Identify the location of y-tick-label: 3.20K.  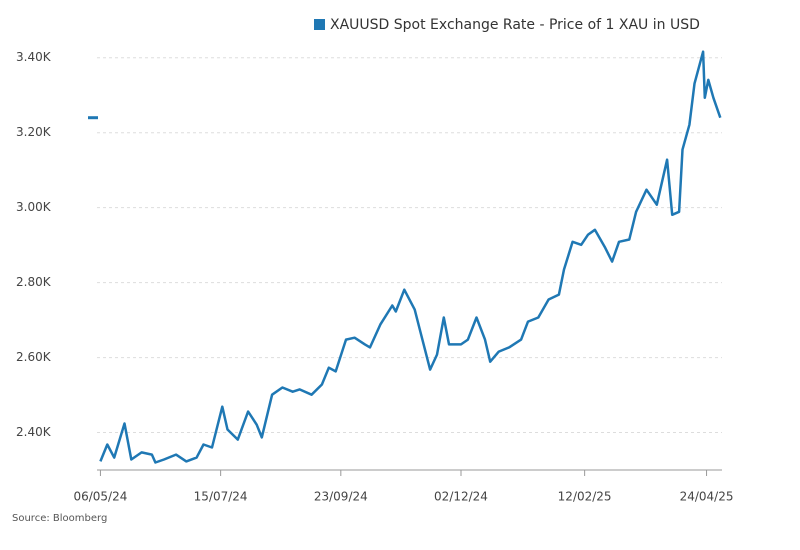
(34, 132).